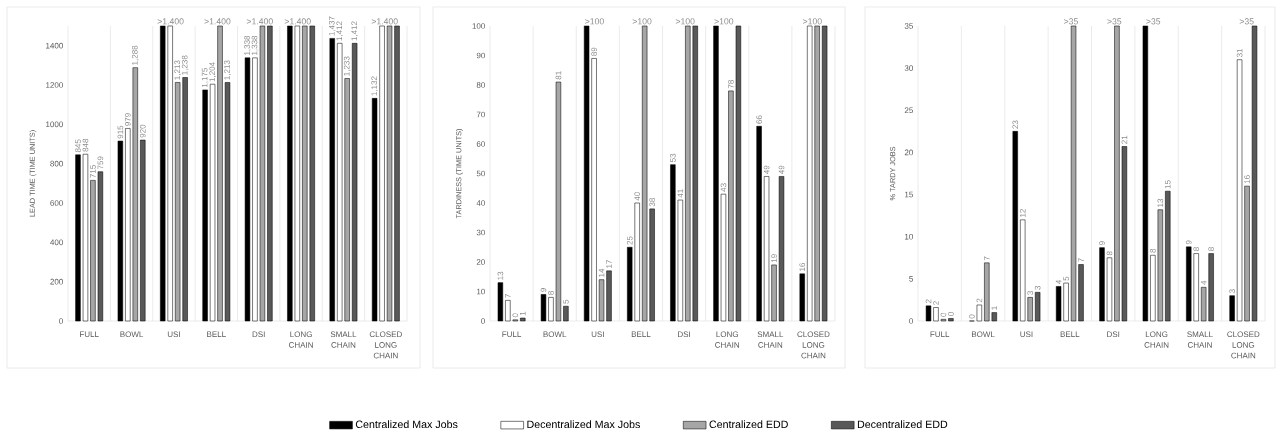 The height and width of the screenshot is (435, 1280). What do you see at coordinates (173, 334) in the screenshot?
I see `x-tick-label: USI` at bounding box center [173, 334].